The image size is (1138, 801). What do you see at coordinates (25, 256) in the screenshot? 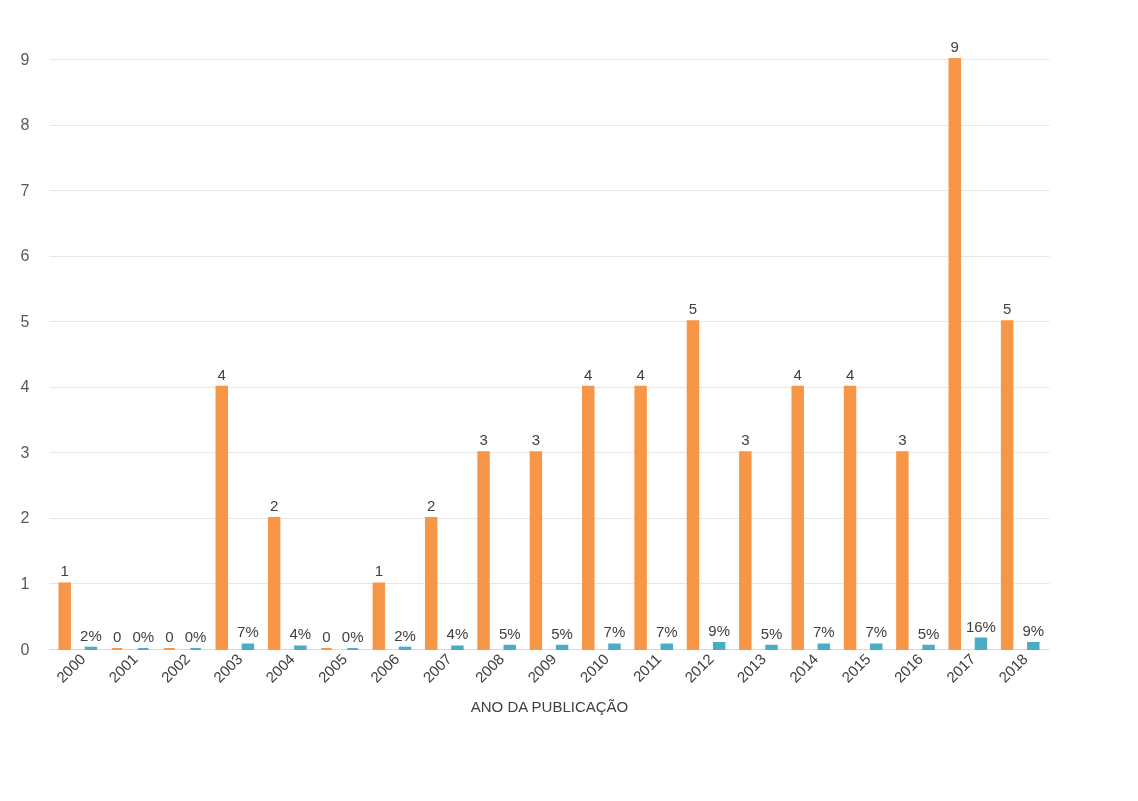
I see `y-tick-label: 6` at bounding box center [25, 256].